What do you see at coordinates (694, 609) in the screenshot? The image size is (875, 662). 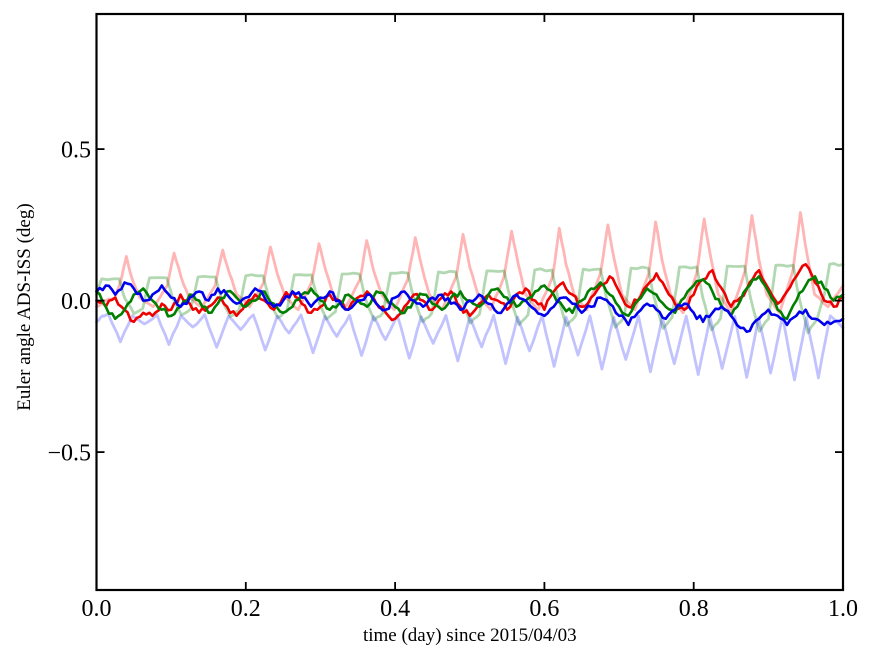 I see `x-tick-label: 0.8` at bounding box center [694, 609].